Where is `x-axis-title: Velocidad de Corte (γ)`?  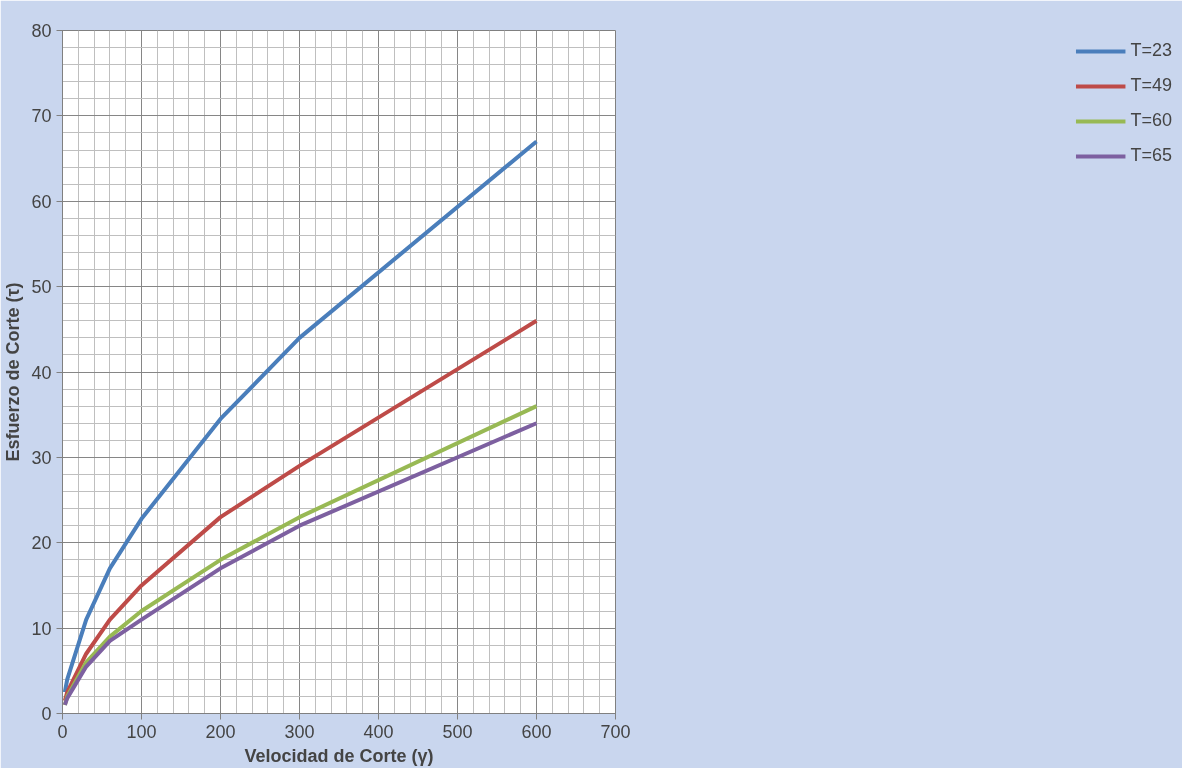
x-axis-title: Velocidad de Corte (γ) is located at coordinates (339, 755).